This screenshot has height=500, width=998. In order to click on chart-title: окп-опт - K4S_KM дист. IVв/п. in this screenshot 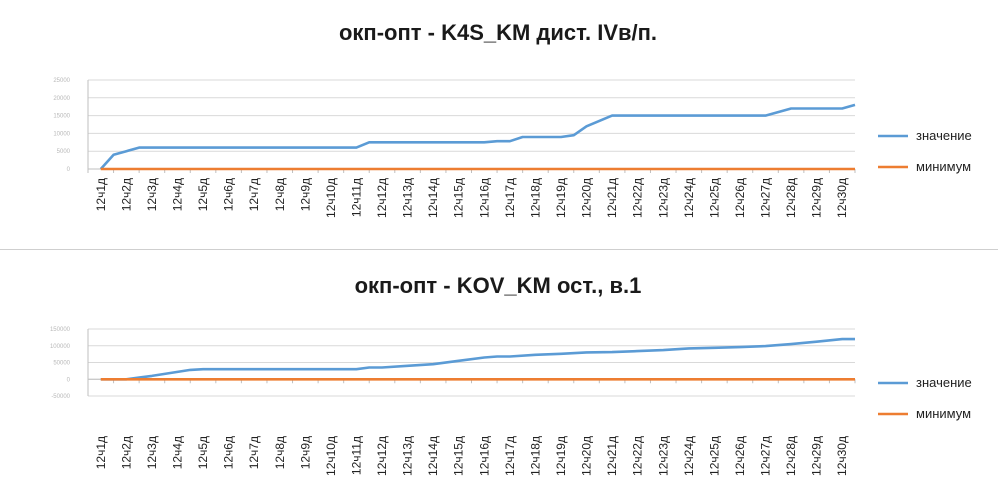, I will do `click(498, 32)`.